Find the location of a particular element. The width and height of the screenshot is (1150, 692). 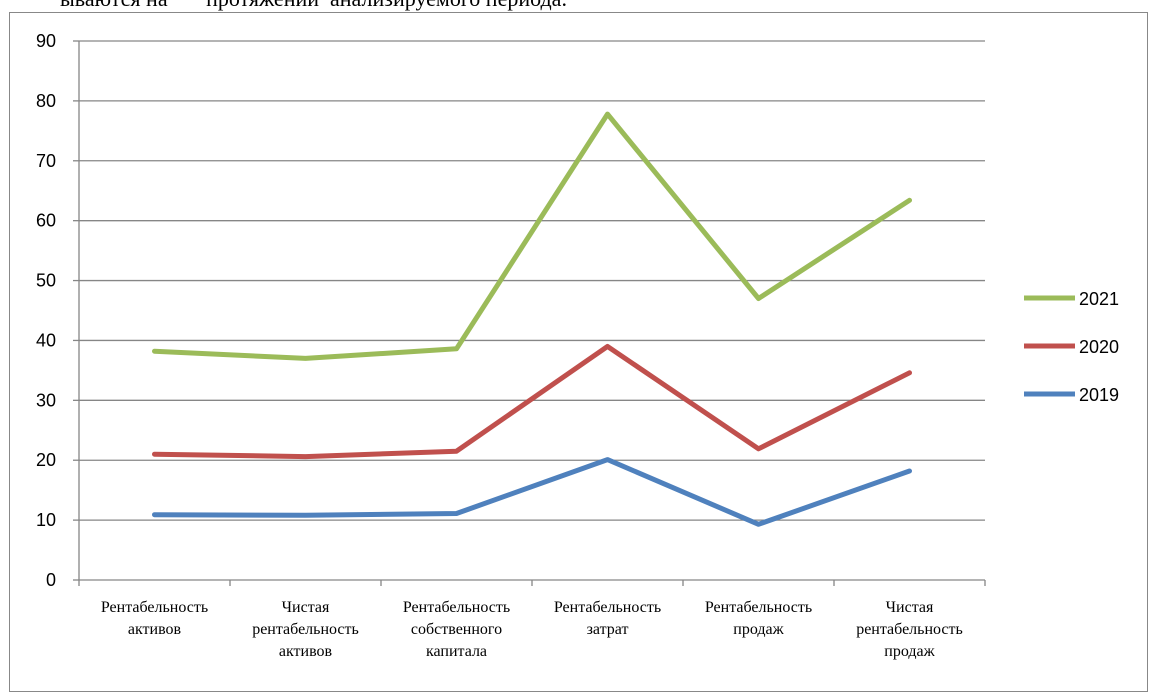

legend-label-2021: 2021 is located at coordinates (1099, 299).